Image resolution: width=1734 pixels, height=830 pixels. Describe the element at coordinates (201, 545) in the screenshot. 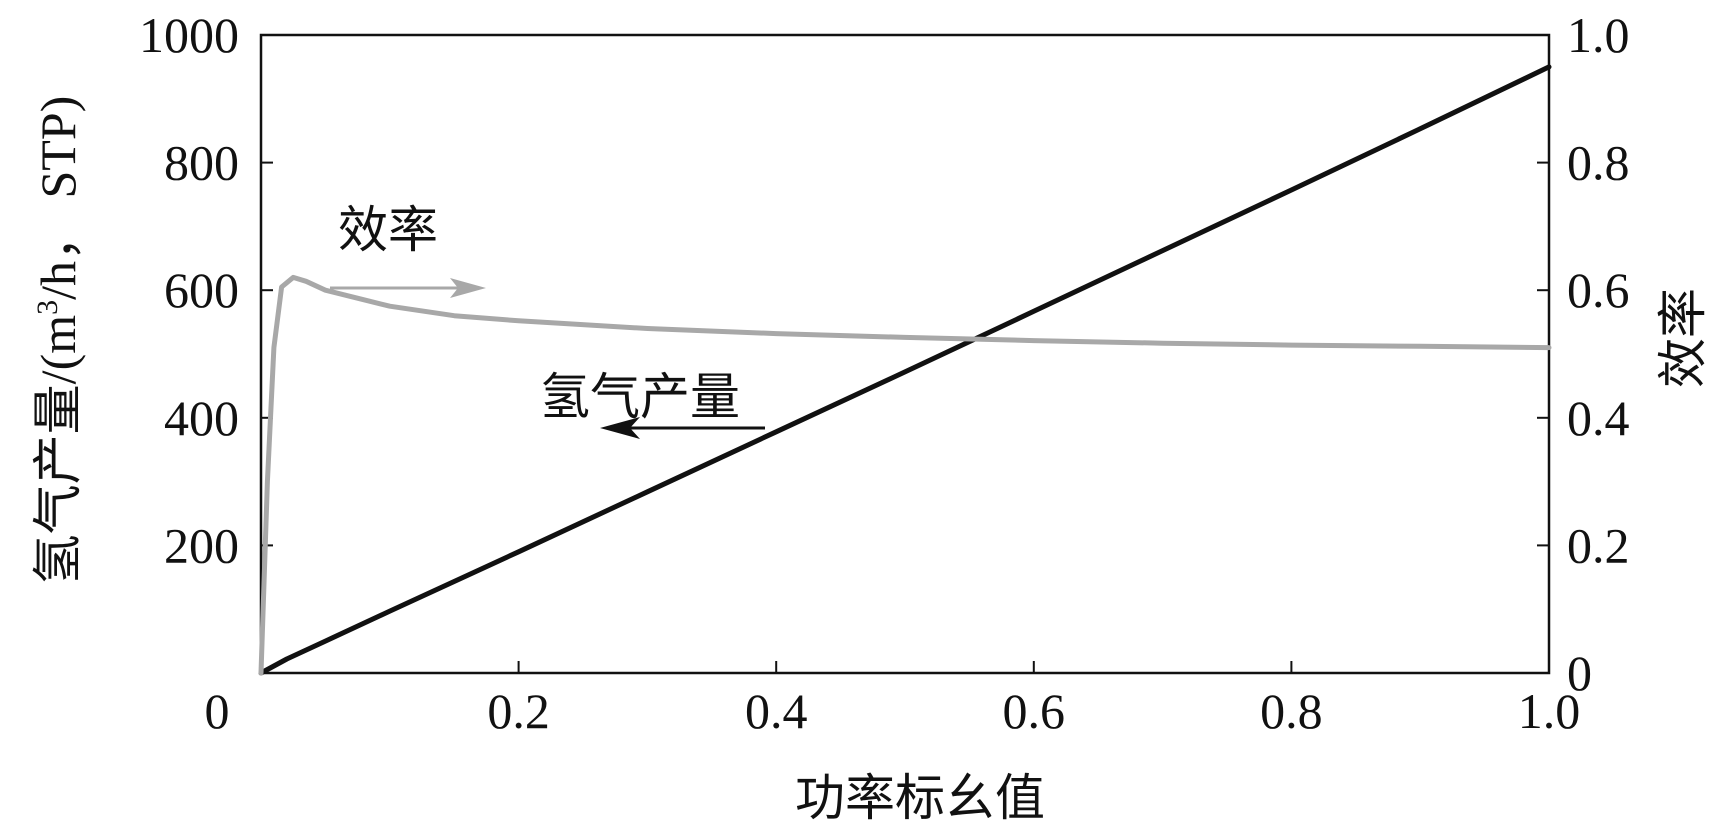

I see `y-left-tick-label: 200` at that location.